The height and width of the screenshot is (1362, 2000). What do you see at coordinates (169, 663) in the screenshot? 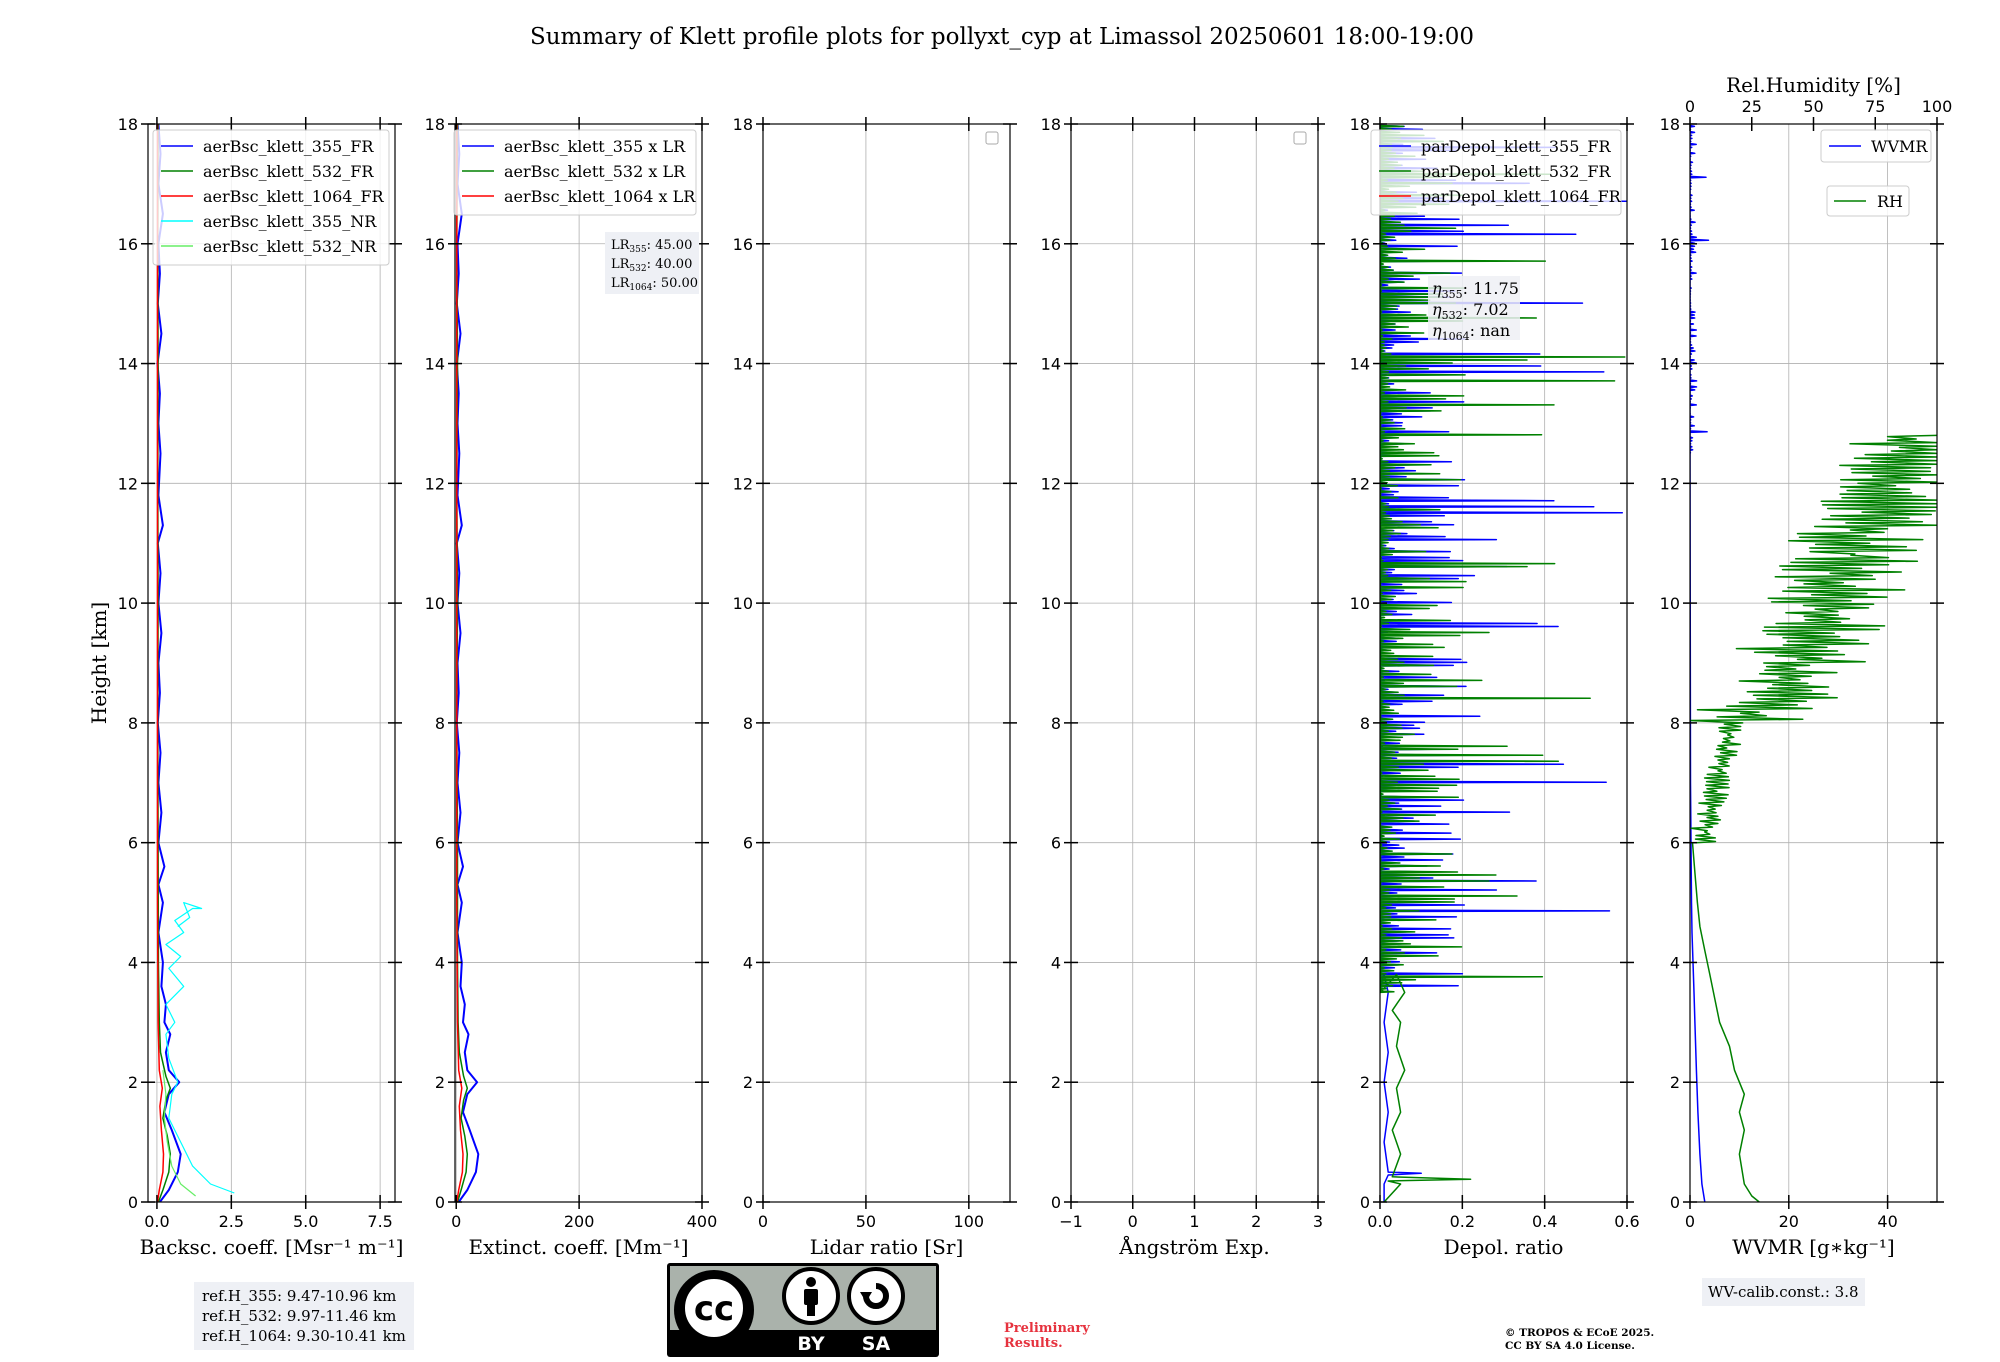
I see `series-line-aerBsc_klett_355_FR` at bounding box center [169, 663].